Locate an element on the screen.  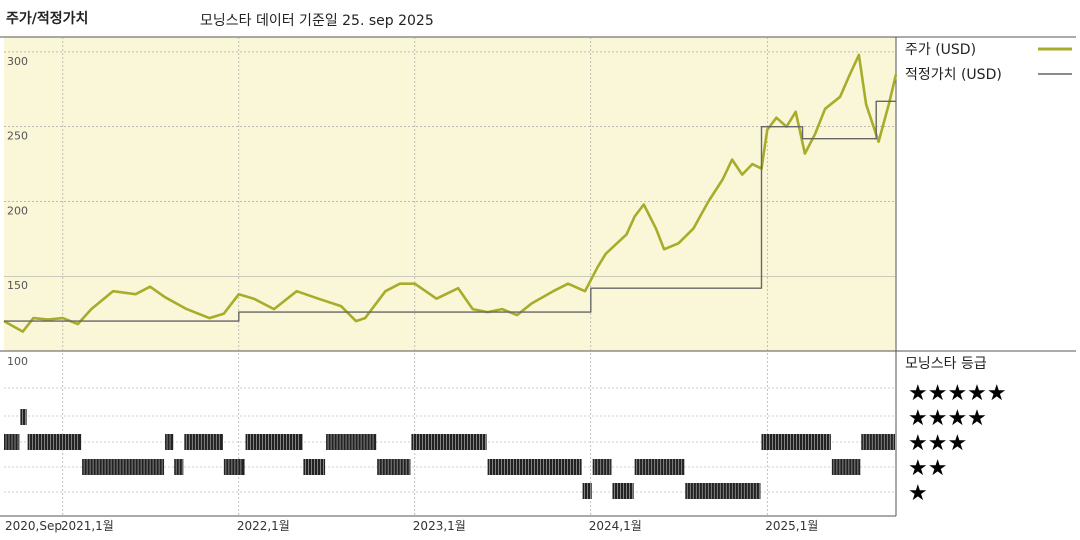
rating-stars-1: ★ is located at coordinates (918, 493).